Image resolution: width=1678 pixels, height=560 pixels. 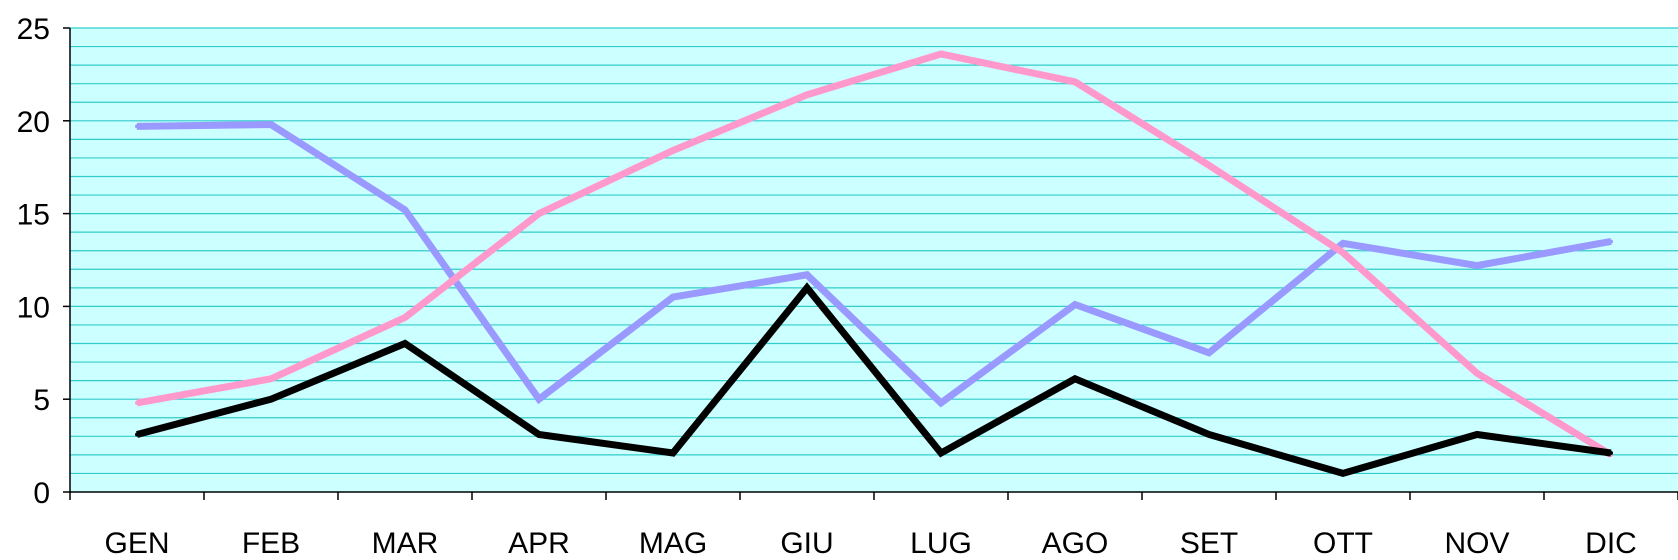 I want to click on y-tick-label: 10, so click(x=33, y=307).